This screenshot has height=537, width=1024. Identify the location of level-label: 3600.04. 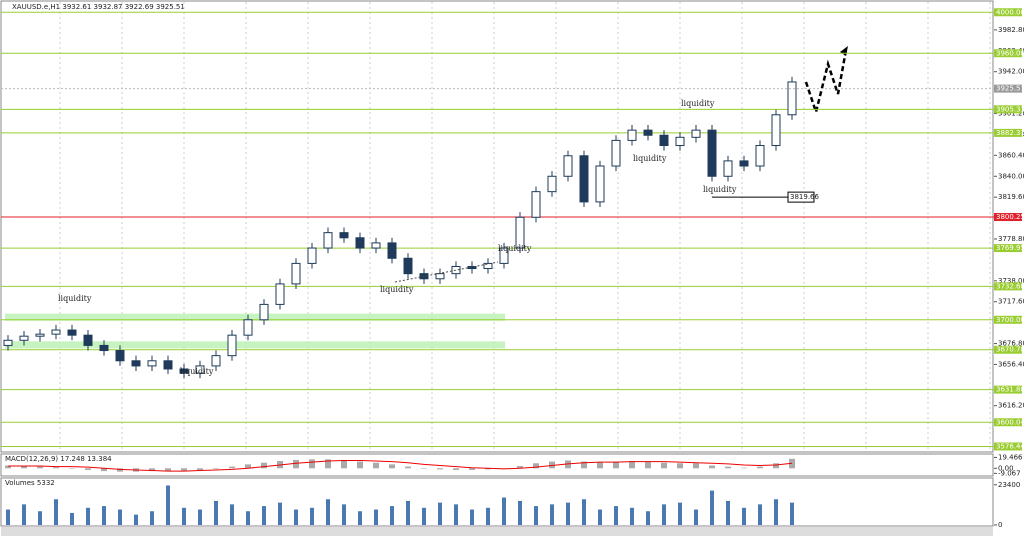
(1010, 422).